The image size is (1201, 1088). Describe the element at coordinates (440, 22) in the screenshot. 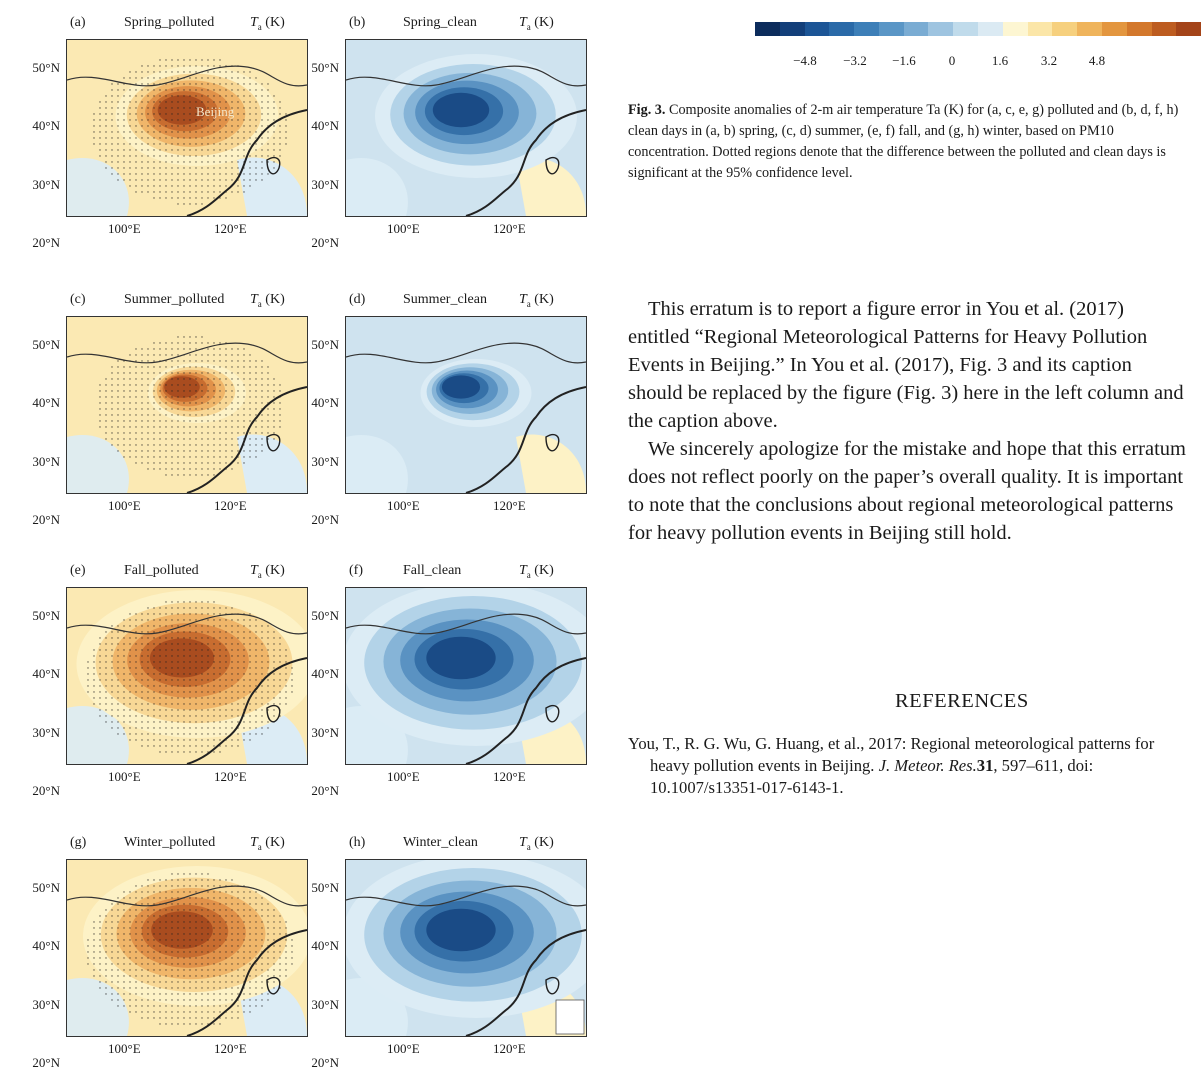

I see `panel-title: Spring_clean` at that location.